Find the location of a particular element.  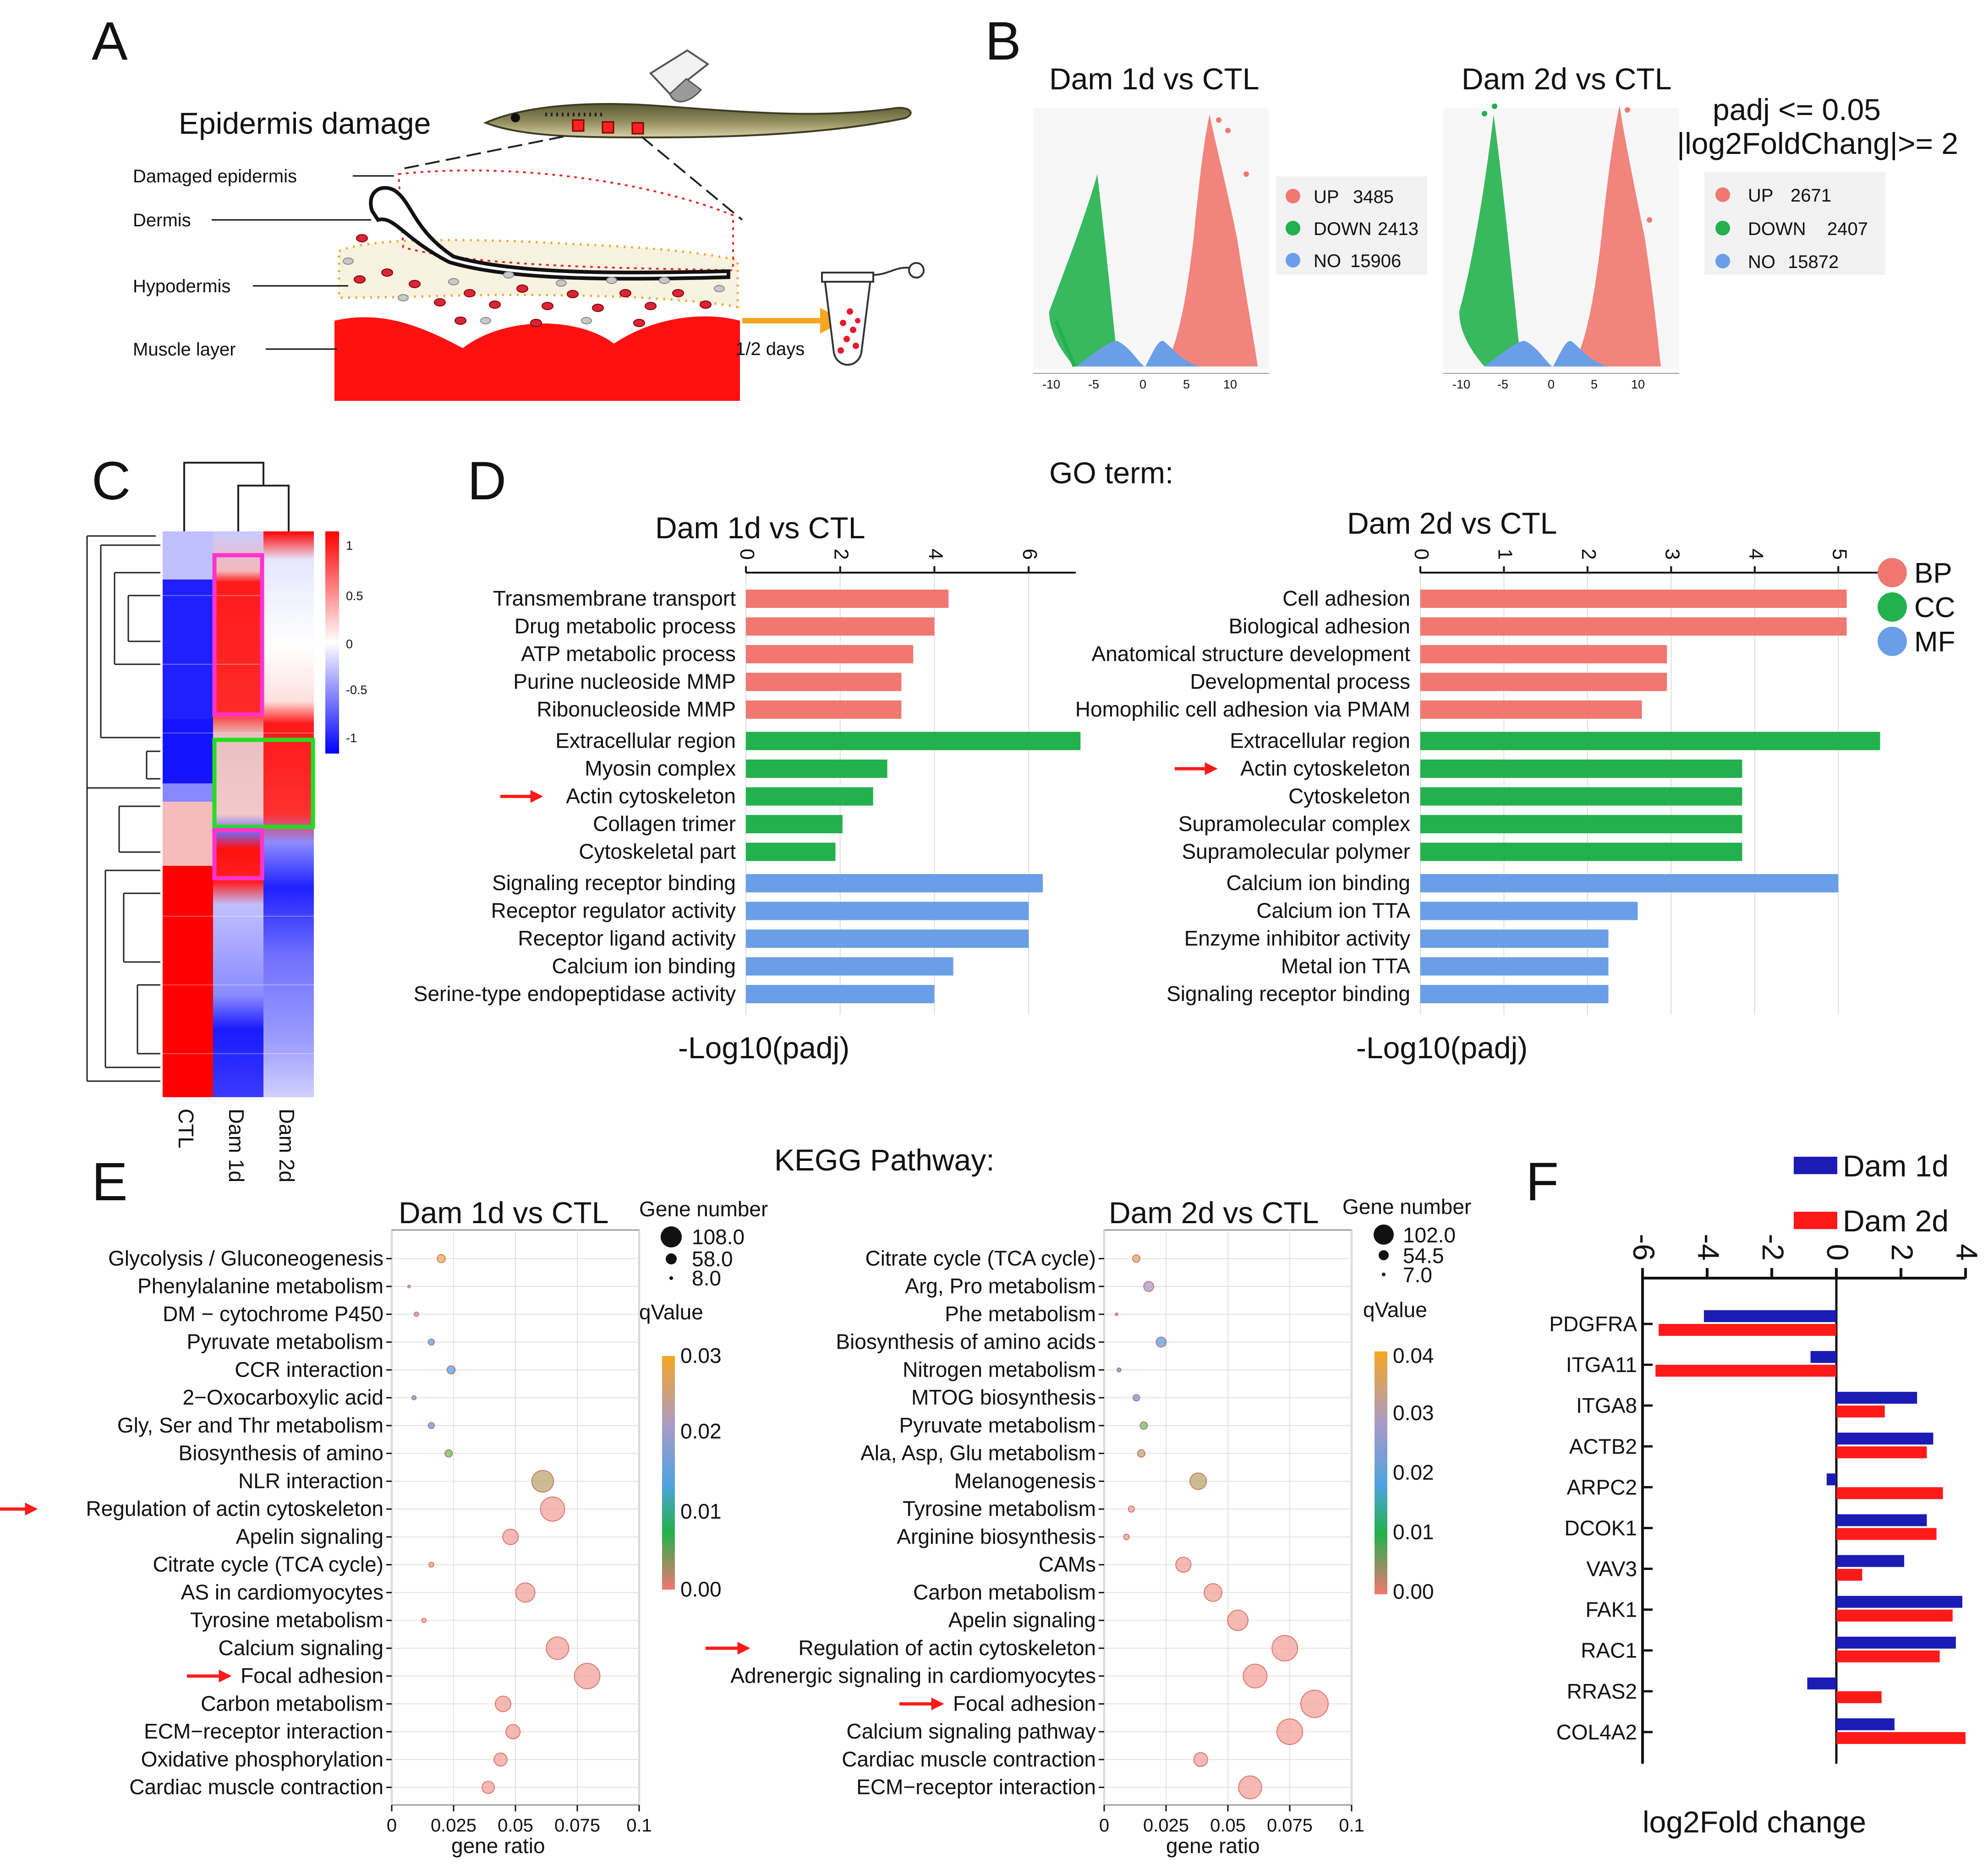

heatmap-column-dam2d: Dam 2d is located at coordinates (287, 1145).